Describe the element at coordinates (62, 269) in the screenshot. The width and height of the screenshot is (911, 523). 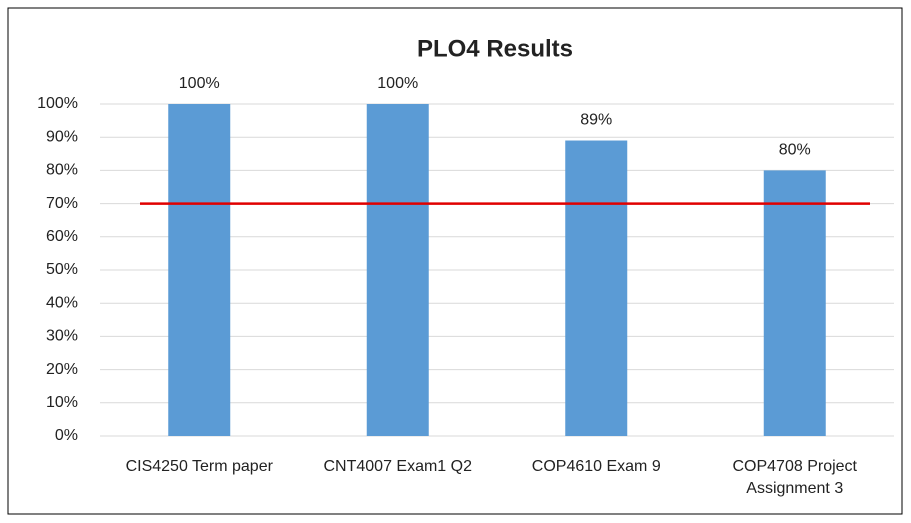
I see `y-tick-label: 50%` at that location.